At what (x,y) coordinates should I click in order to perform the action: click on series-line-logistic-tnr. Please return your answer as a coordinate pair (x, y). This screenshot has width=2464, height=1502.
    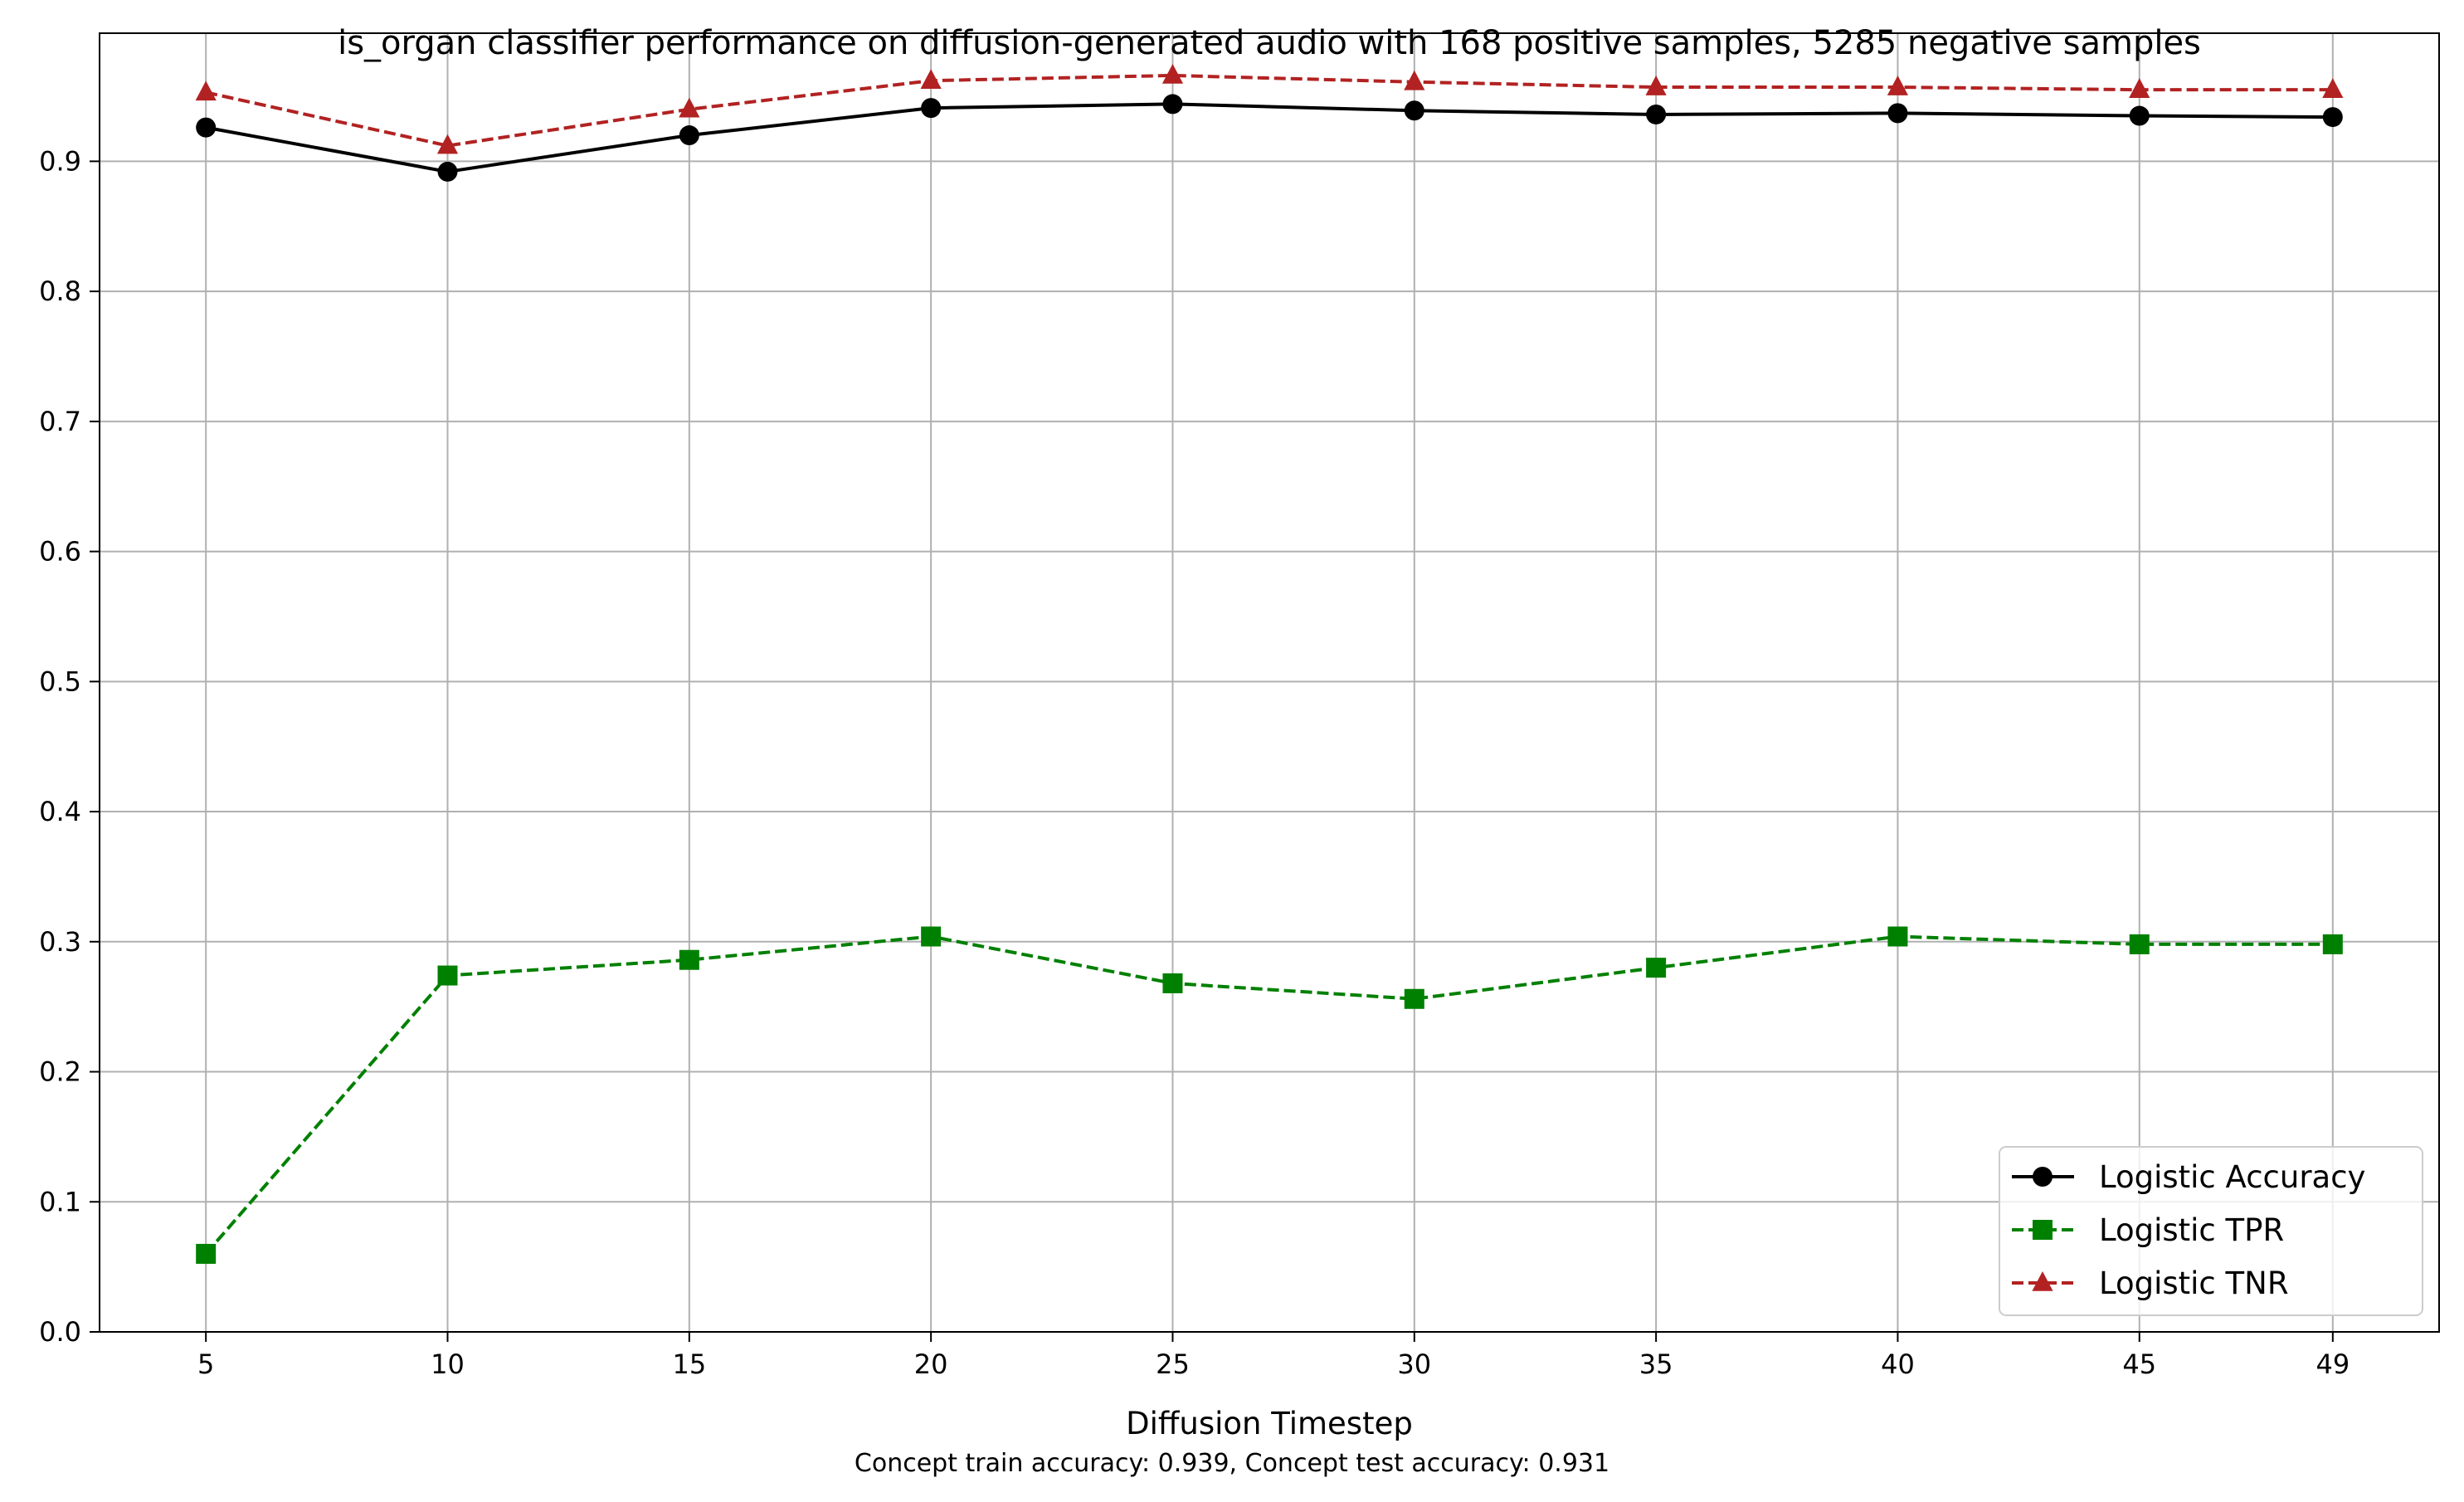
    Looking at the image, I should click on (1269, 110).